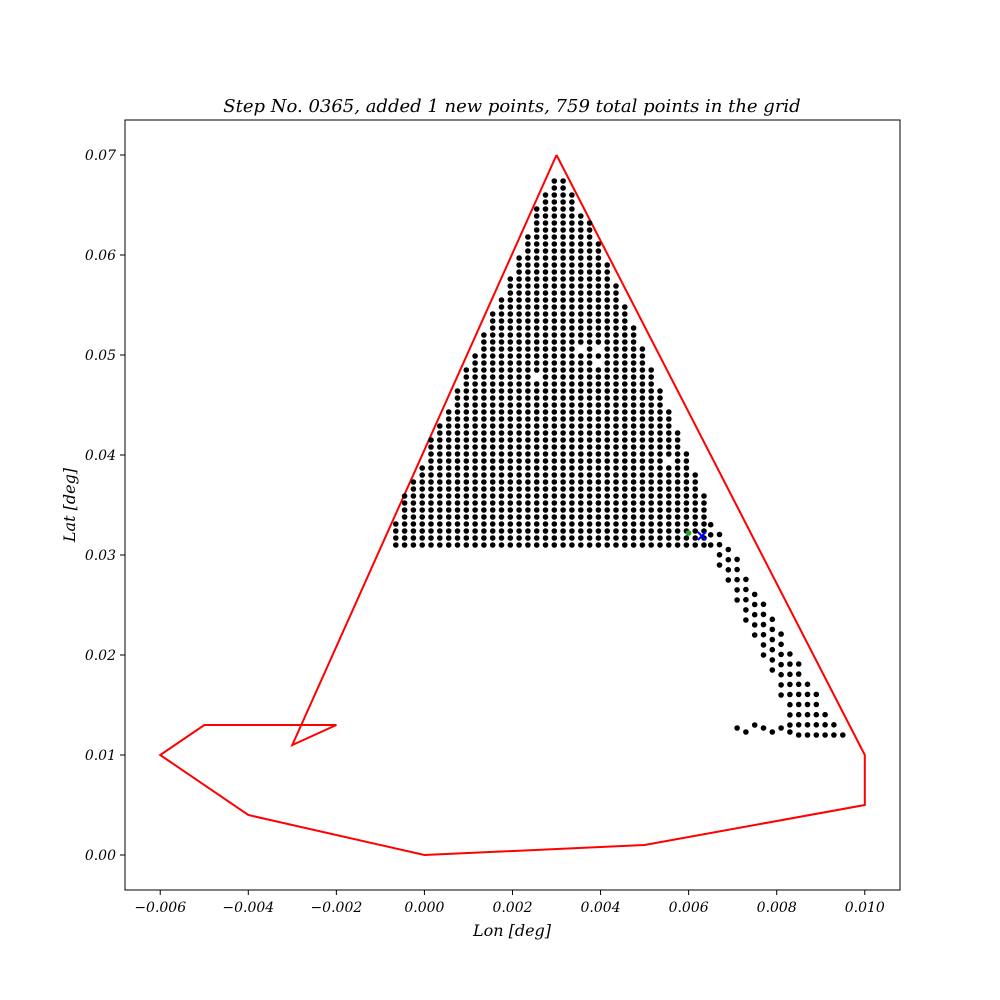  What do you see at coordinates (100, 756) in the screenshot?
I see `y-tick-label: 0.01` at bounding box center [100, 756].